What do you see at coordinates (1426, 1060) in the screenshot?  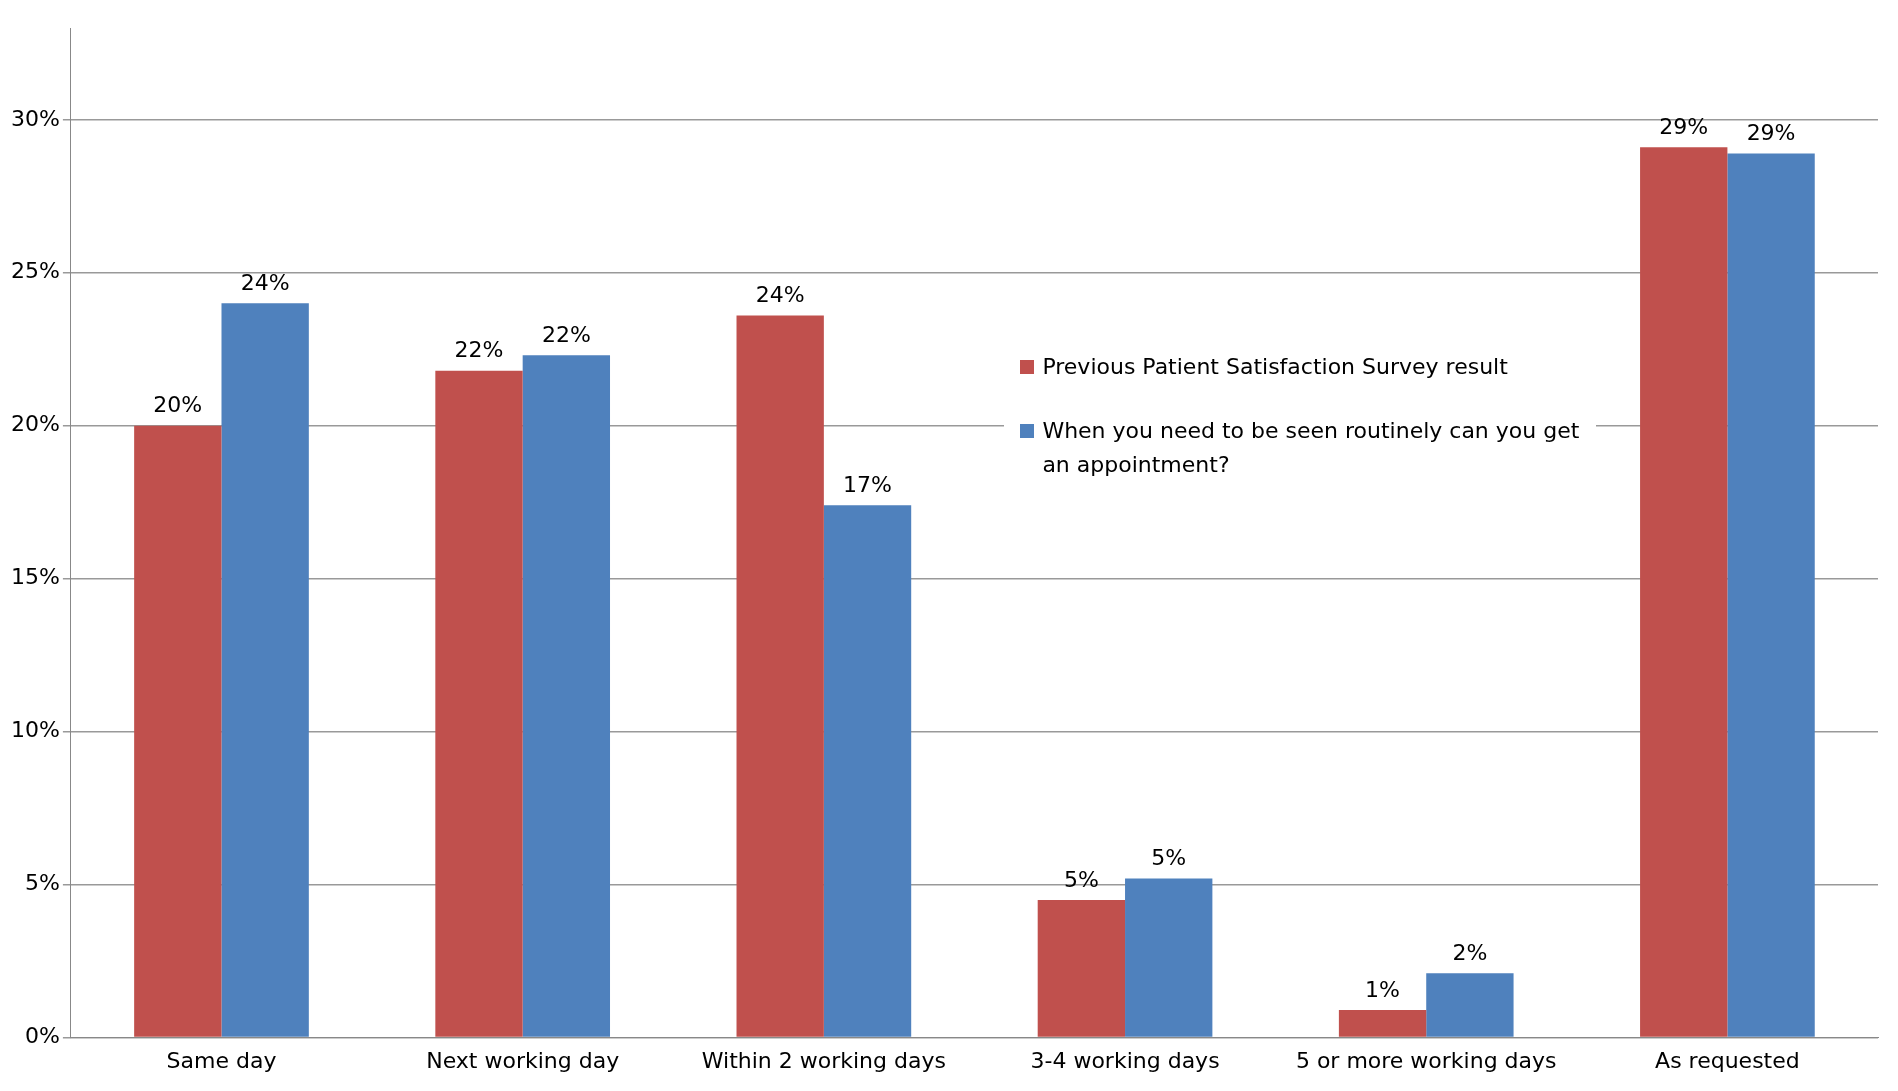 I see `x-tick-label: 5 or more working days` at bounding box center [1426, 1060].